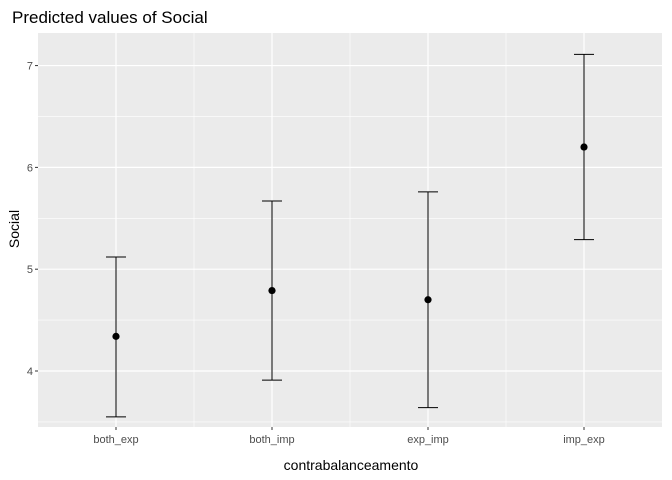 The width and height of the screenshot is (672, 480). Describe the element at coordinates (32, 219) in the screenshot. I see `y-axis-ticks: 4 5 6 7` at that location.